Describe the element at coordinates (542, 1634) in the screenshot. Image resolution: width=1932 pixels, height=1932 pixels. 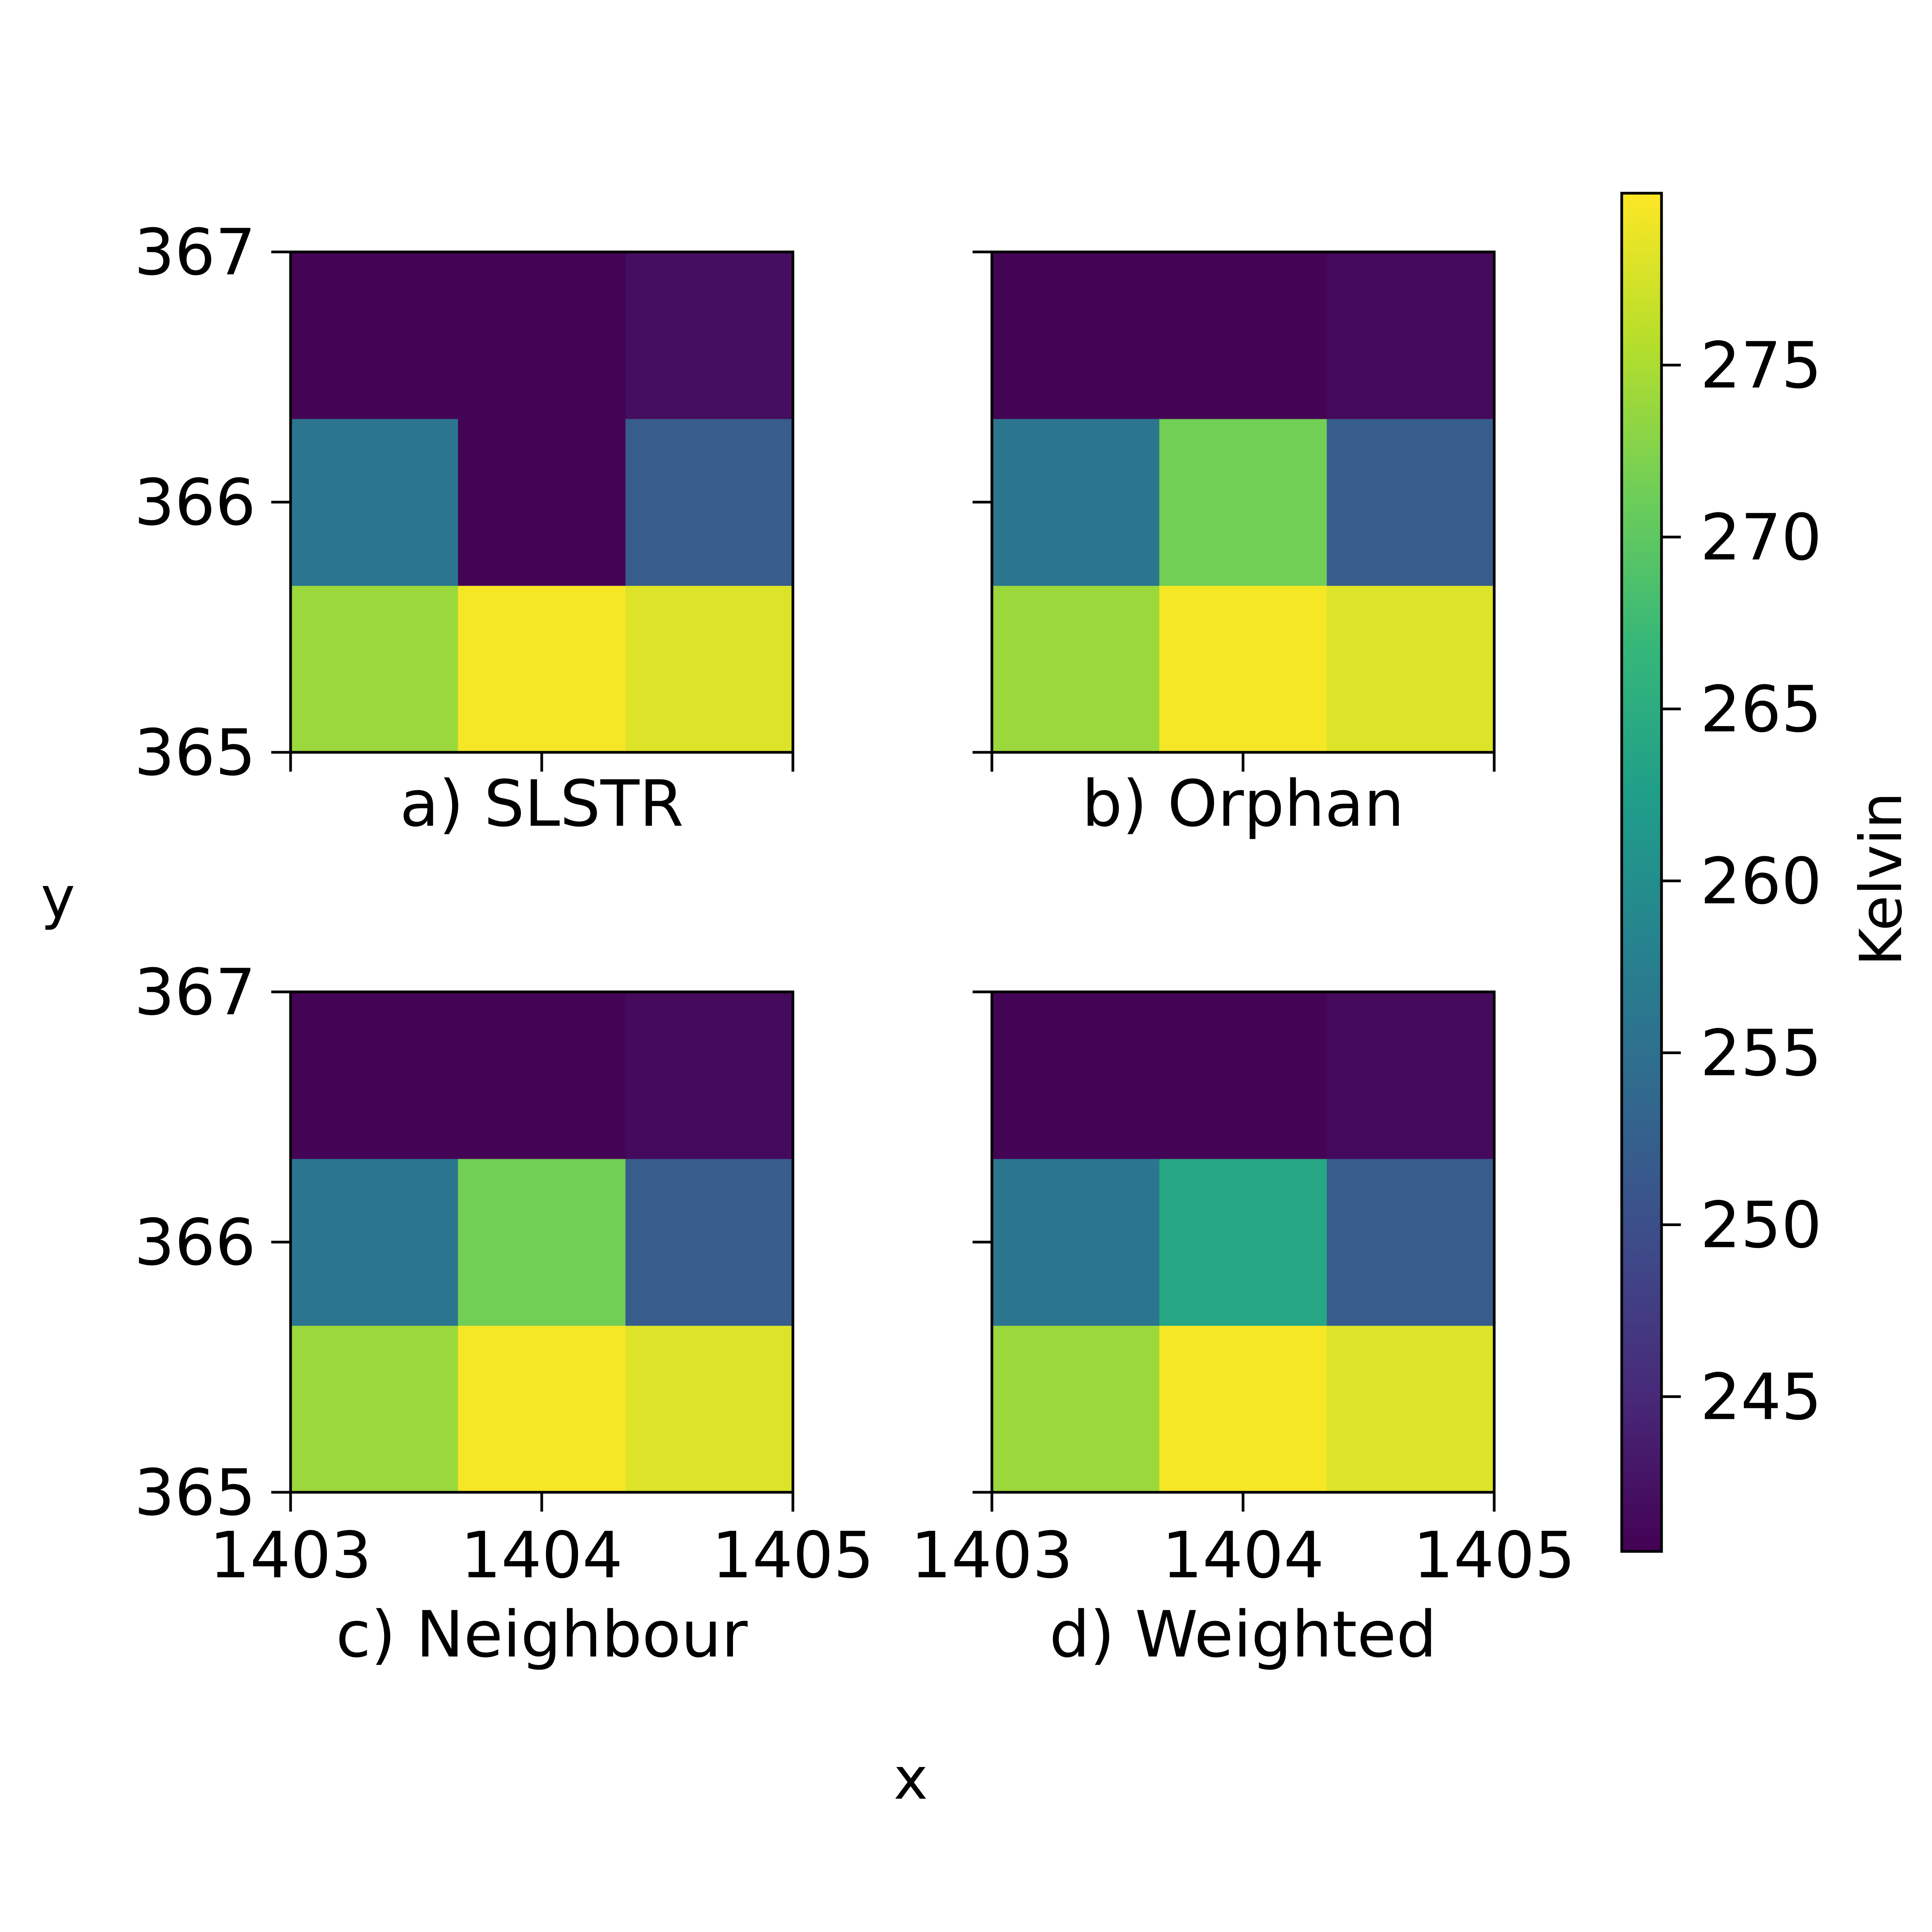
I see `panel-title: c) Neighbour` at that location.